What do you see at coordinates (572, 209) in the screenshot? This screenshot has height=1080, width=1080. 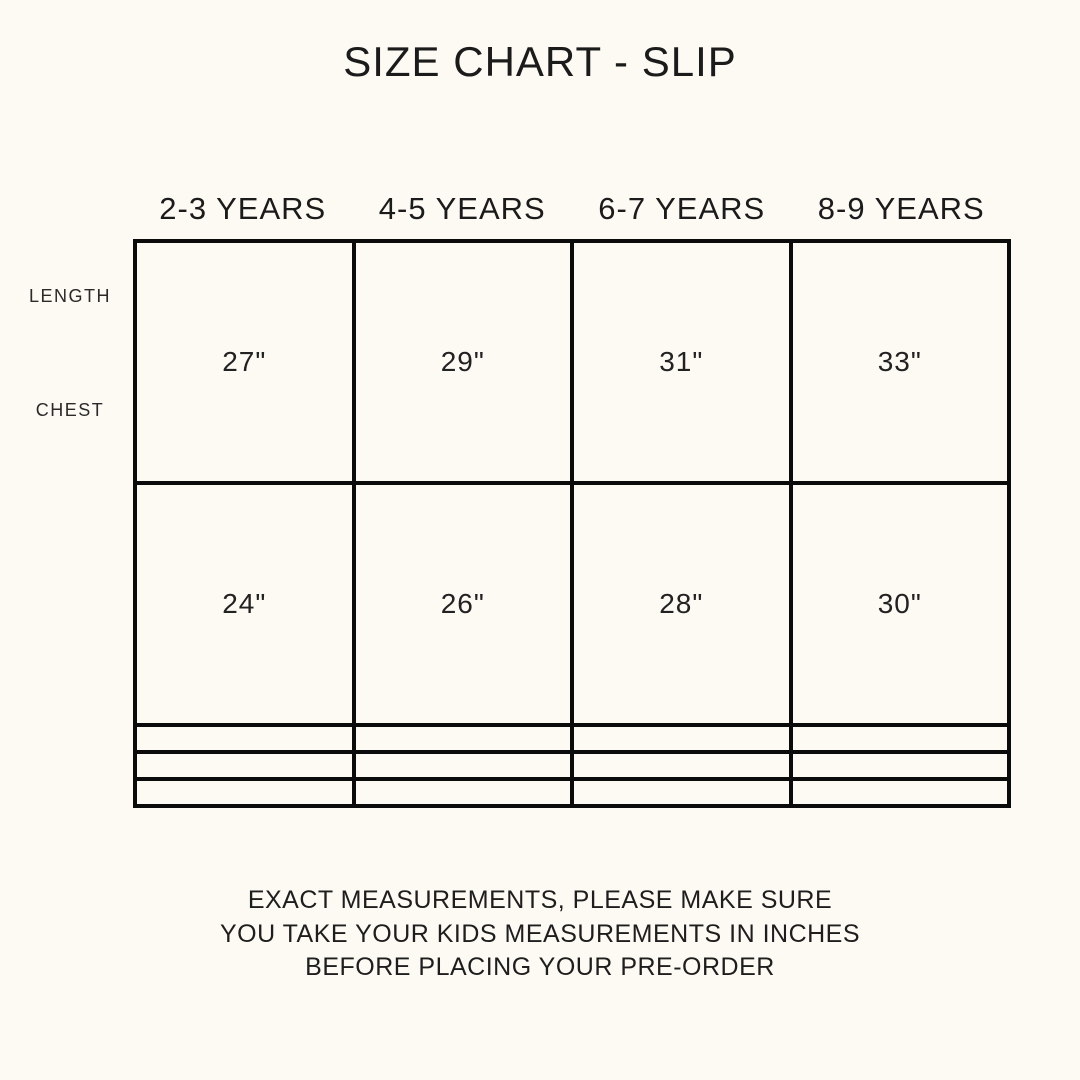 I see `column-headers-row: 2-3 YEARS 4-5 YEARS 6-7 YEARS 8-9 YEARS` at bounding box center [572, 209].